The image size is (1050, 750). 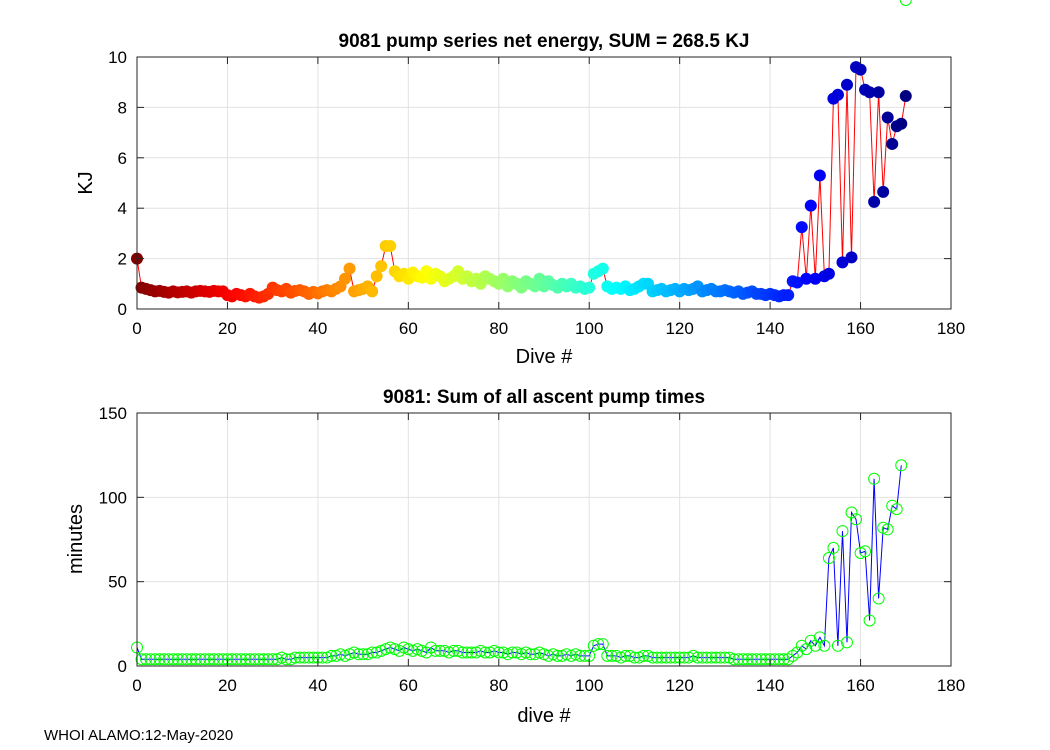 I want to click on pump-time-x-axis-label: dive #, so click(x=544, y=716).